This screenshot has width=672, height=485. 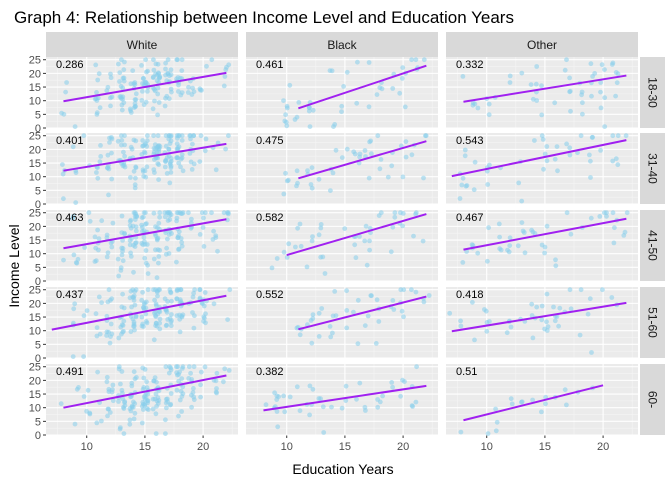 I want to click on y-tick-label: 5, so click(x=38, y=115).